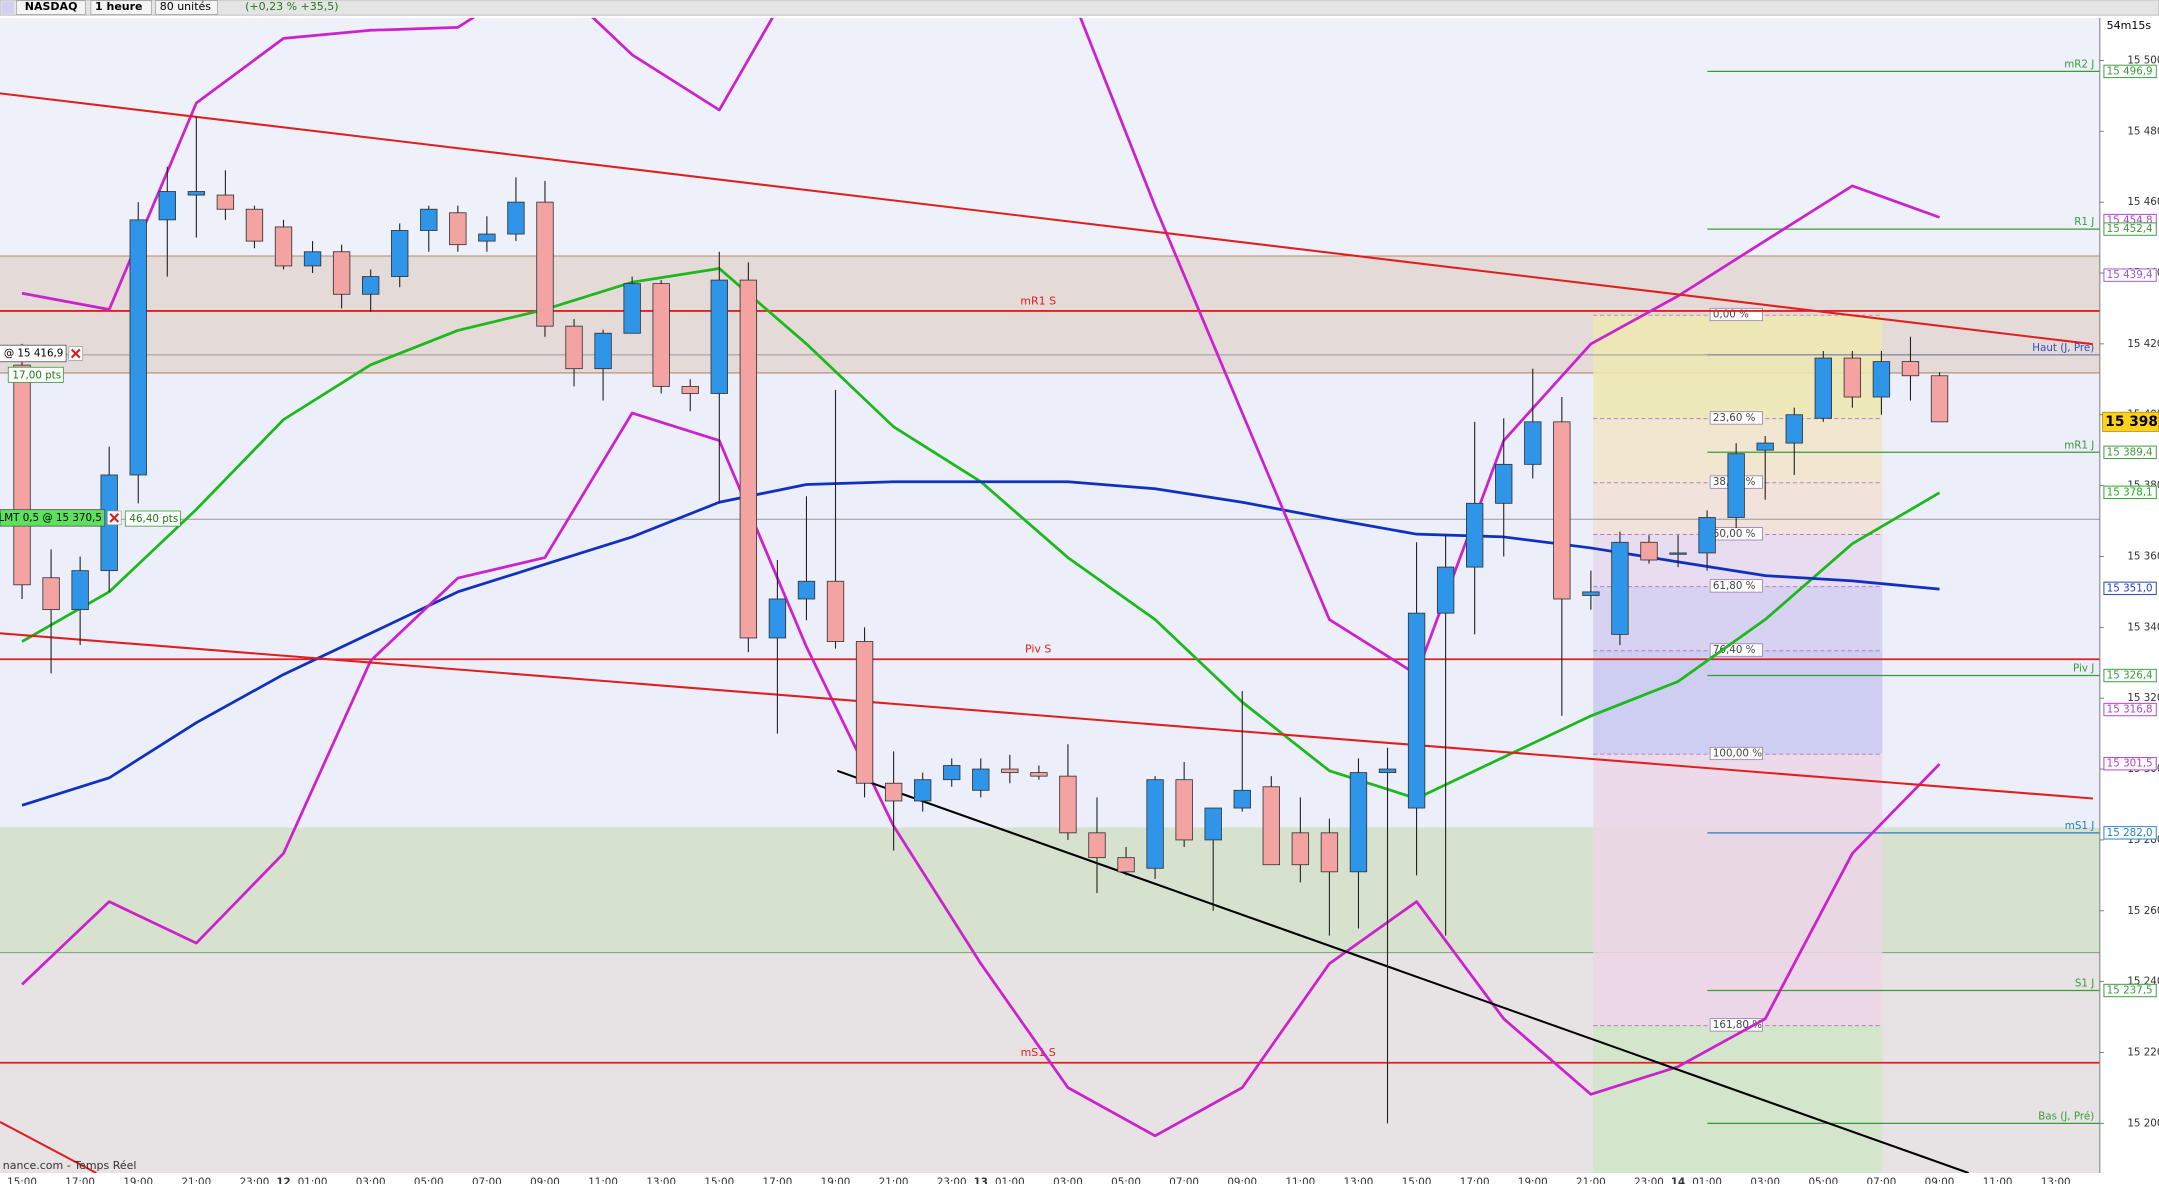 This screenshot has height=1184, width=2159. I want to click on y-tick-label: 15 500, so click(2143, 60).